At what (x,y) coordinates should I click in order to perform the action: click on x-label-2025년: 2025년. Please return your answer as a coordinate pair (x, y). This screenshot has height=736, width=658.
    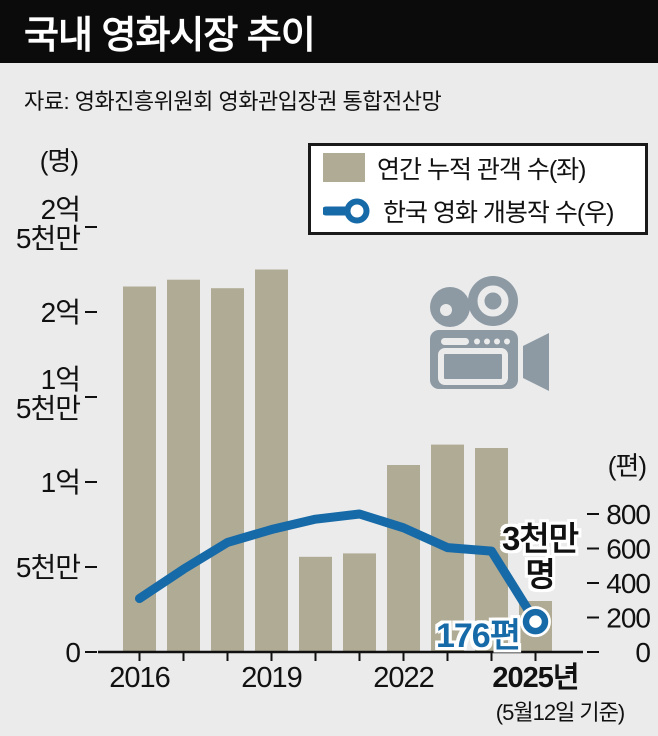
    Looking at the image, I should click on (535, 677).